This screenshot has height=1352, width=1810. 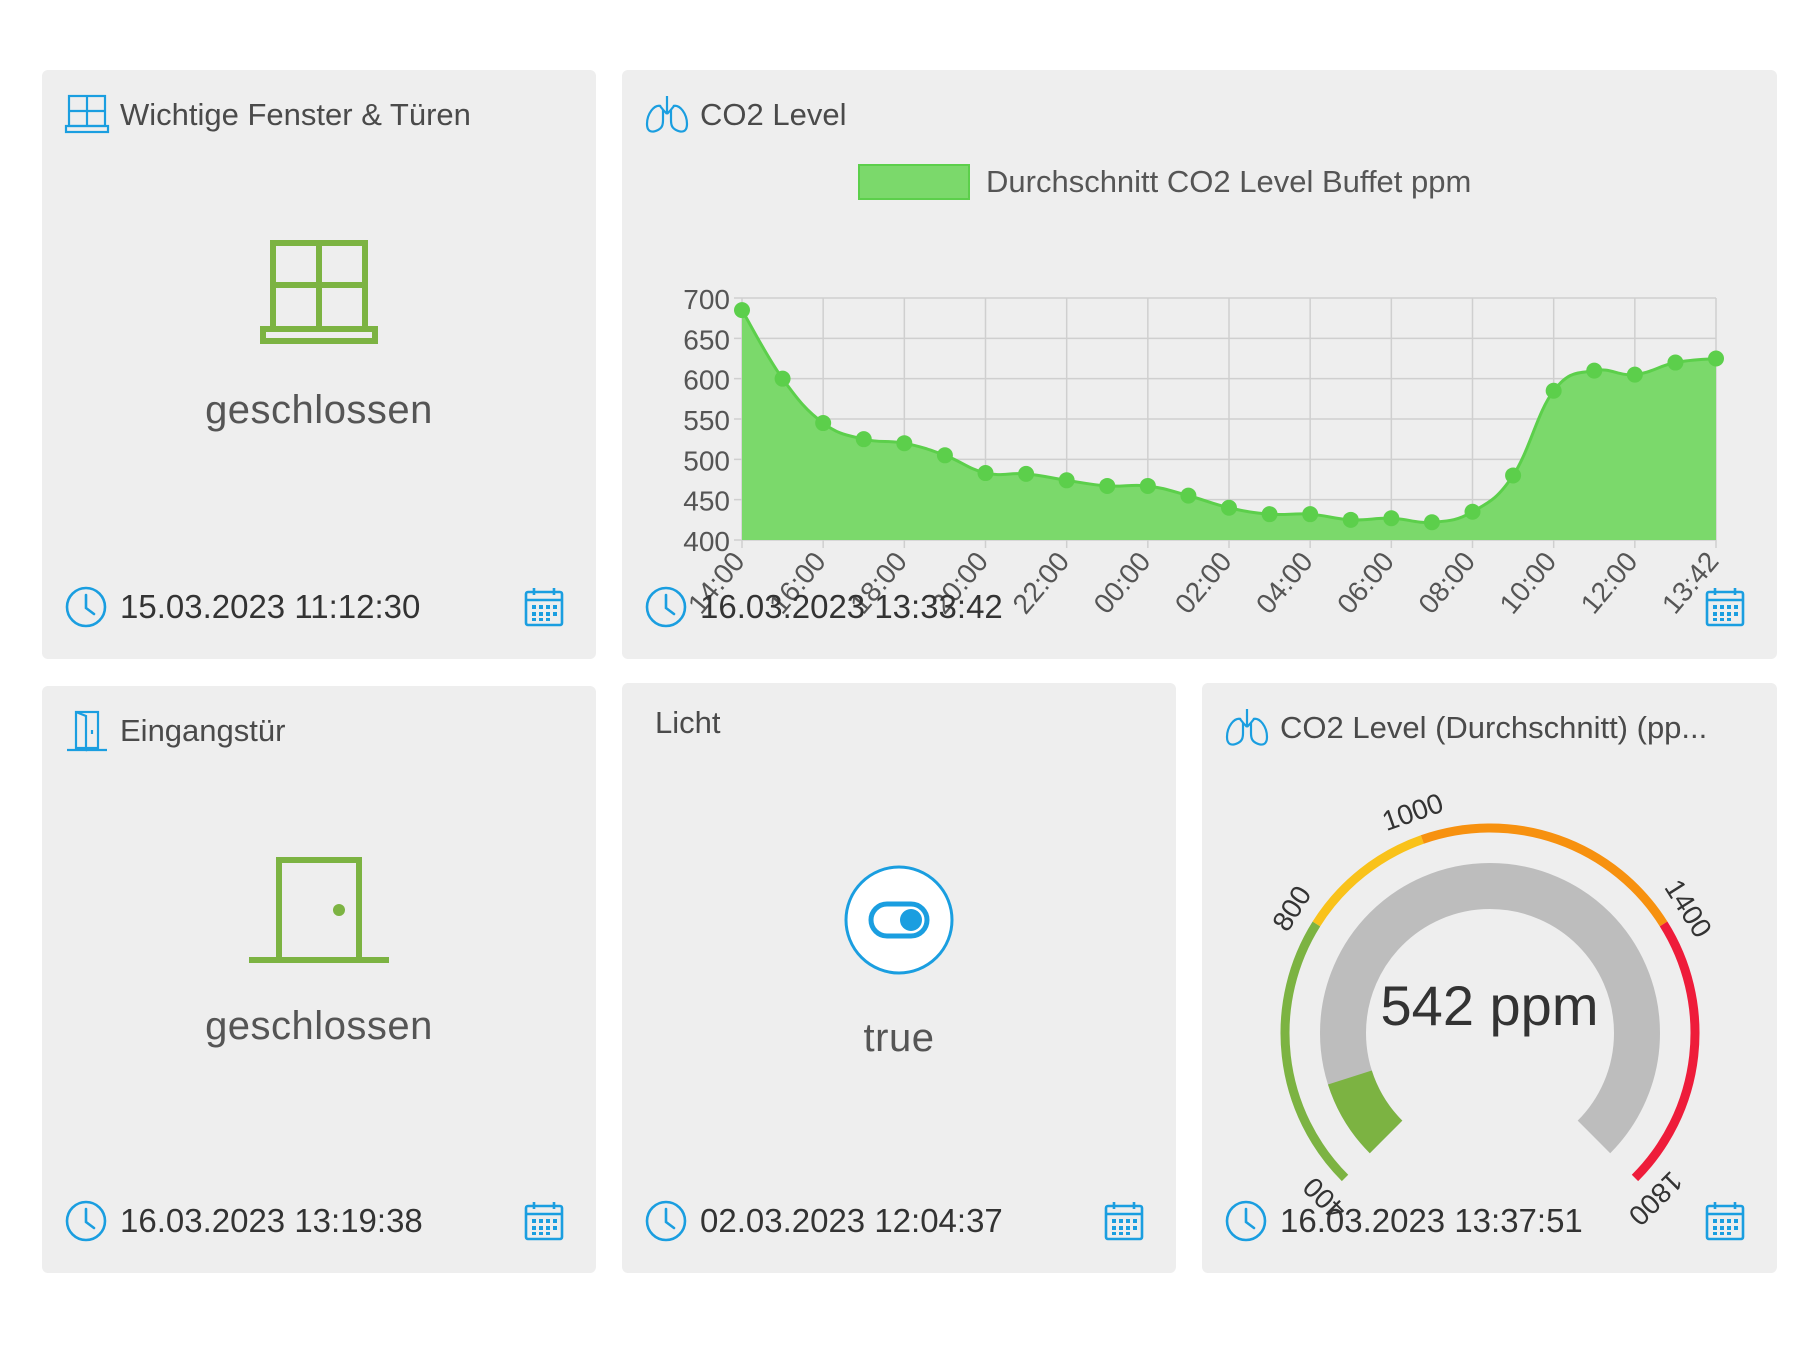 What do you see at coordinates (706, 501) in the screenshot?
I see `y-tick-label: 450` at bounding box center [706, 501].